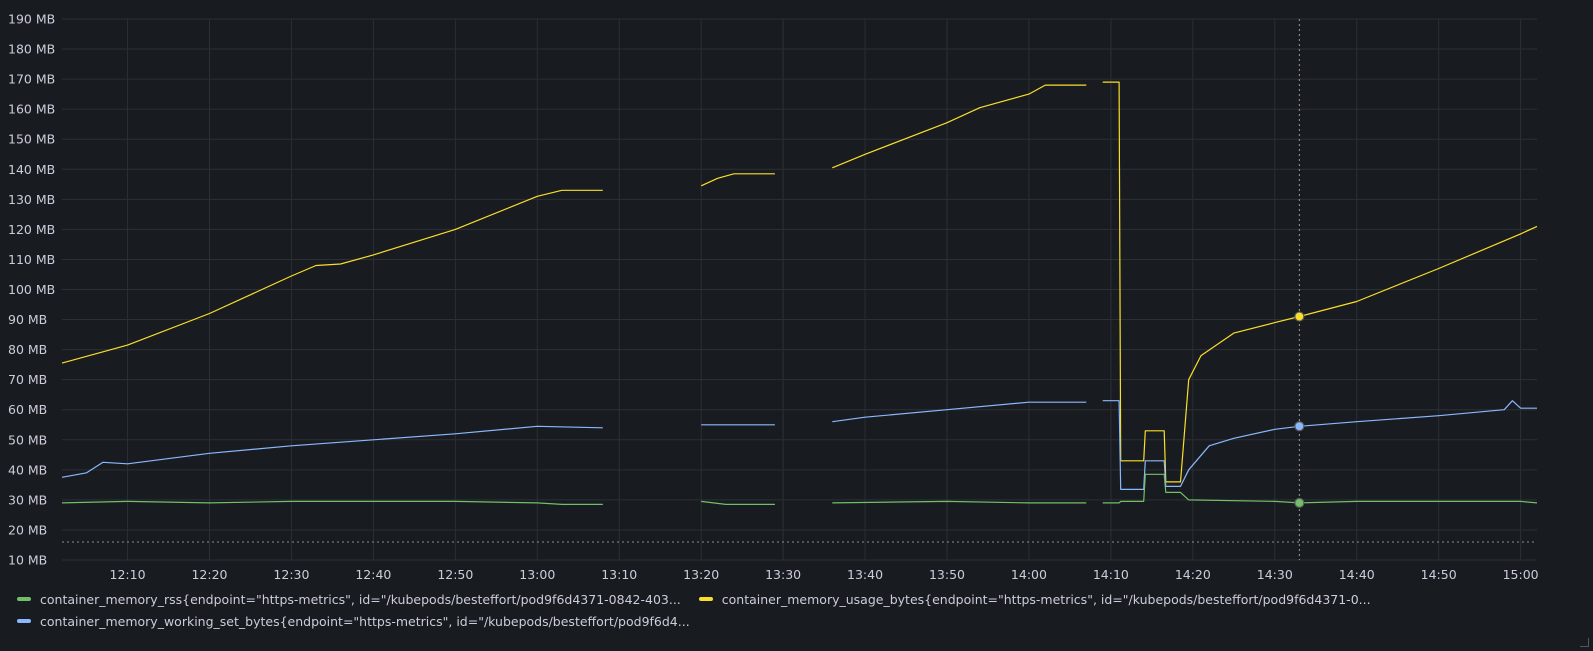 This screenshot has height=651, width=1593. What do you see at coordinates (701, 574) in the screenshot?
I see `x-tick-label: 13:20` at bounding box center [701, 574].